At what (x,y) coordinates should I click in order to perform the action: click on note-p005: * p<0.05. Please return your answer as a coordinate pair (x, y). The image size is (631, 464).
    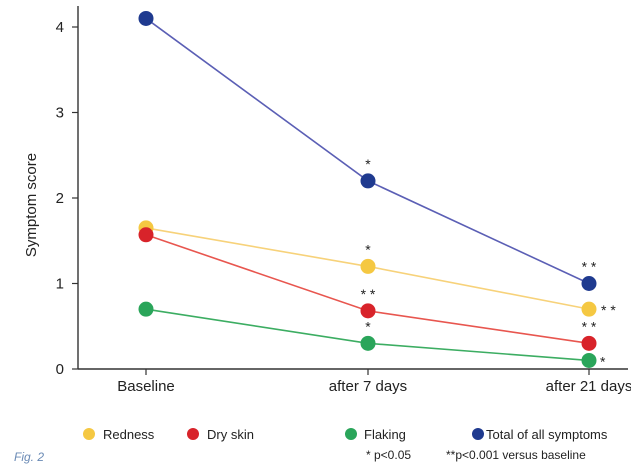
    Looking at the image, I should click on (388, 455).